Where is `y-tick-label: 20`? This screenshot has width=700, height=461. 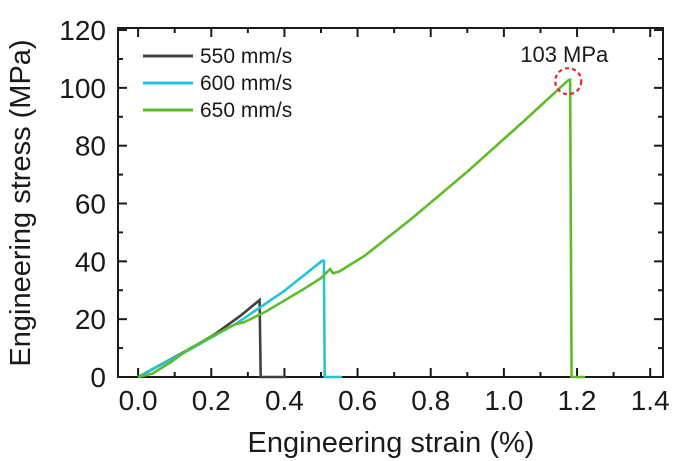 y-tick-label: 20 is located at coordinates (90, 319).